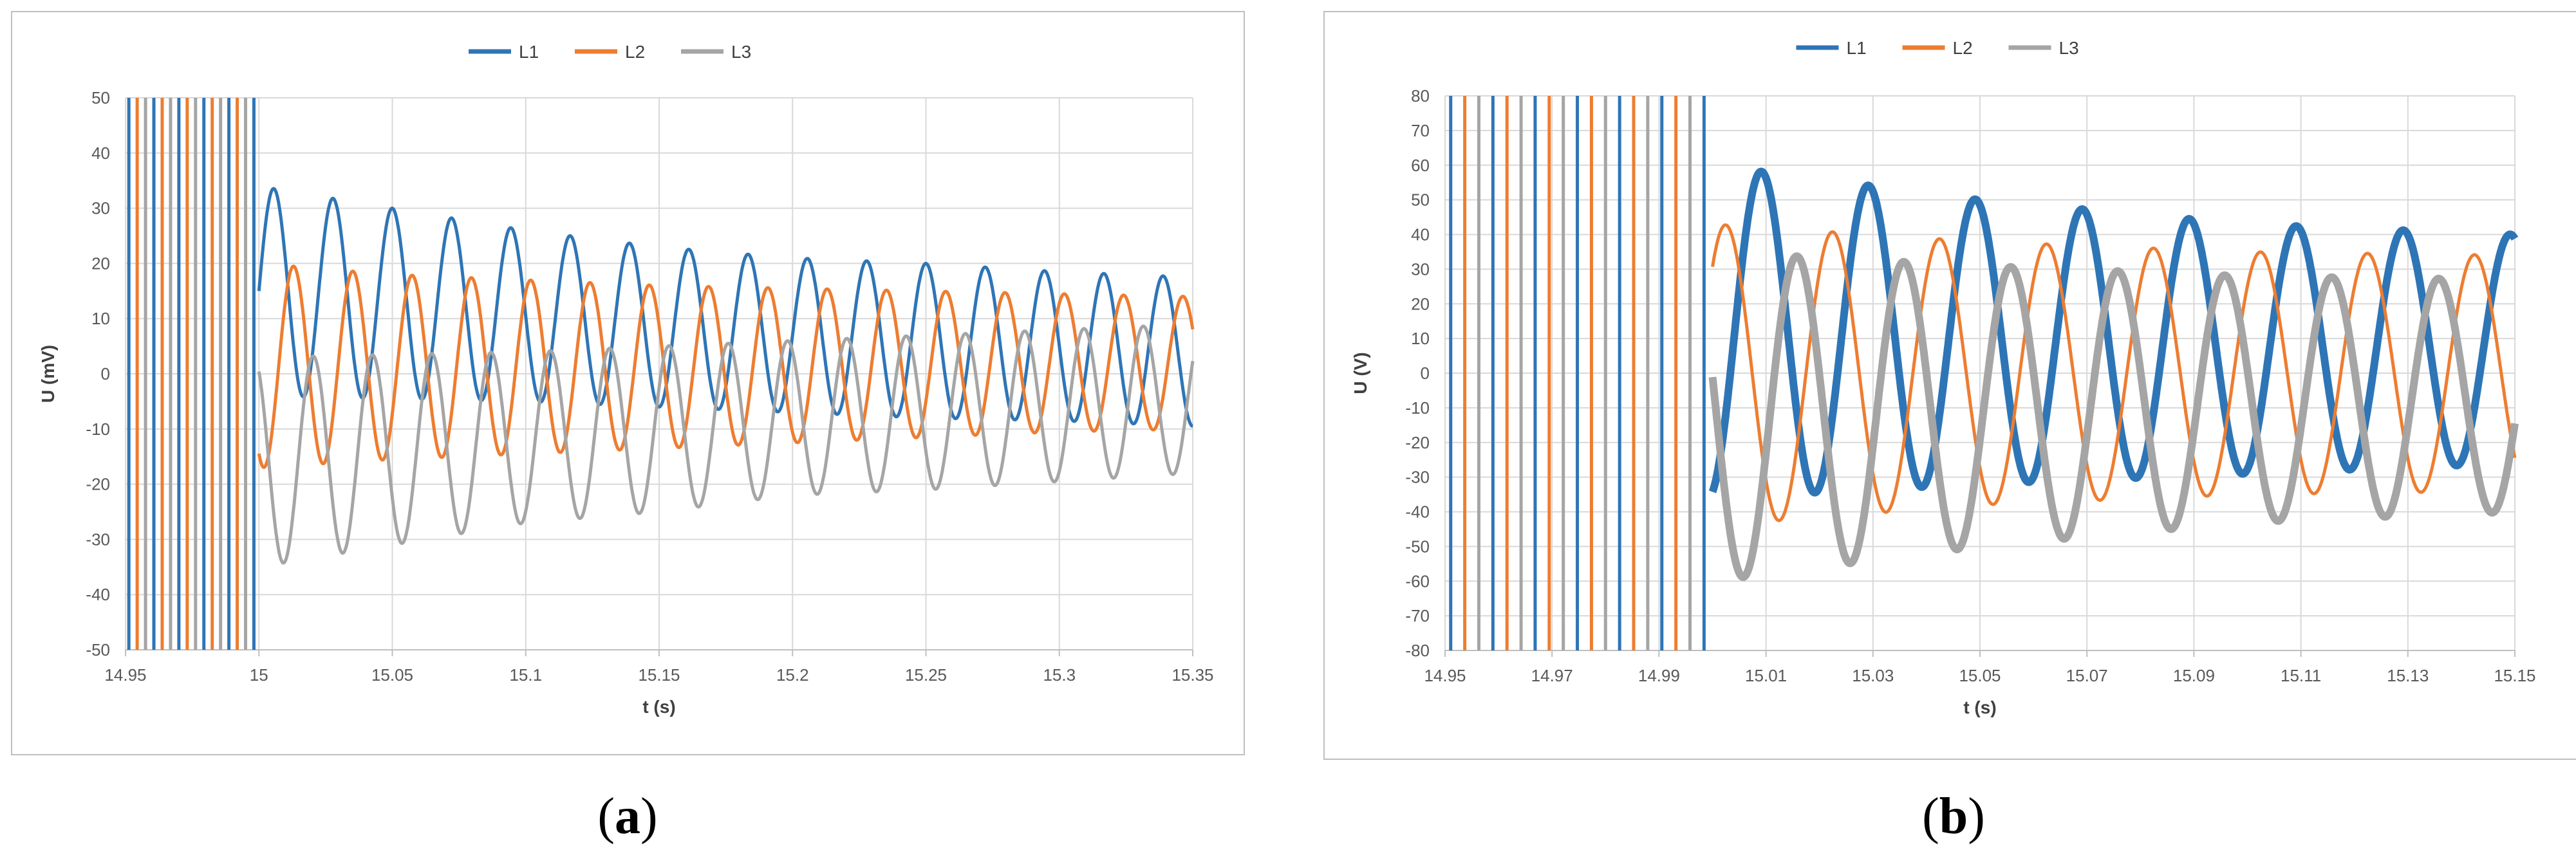  Describe the element at coordinates (1360, 373) in the screenshot. I see `y-axis-title: U (V)` at that location.